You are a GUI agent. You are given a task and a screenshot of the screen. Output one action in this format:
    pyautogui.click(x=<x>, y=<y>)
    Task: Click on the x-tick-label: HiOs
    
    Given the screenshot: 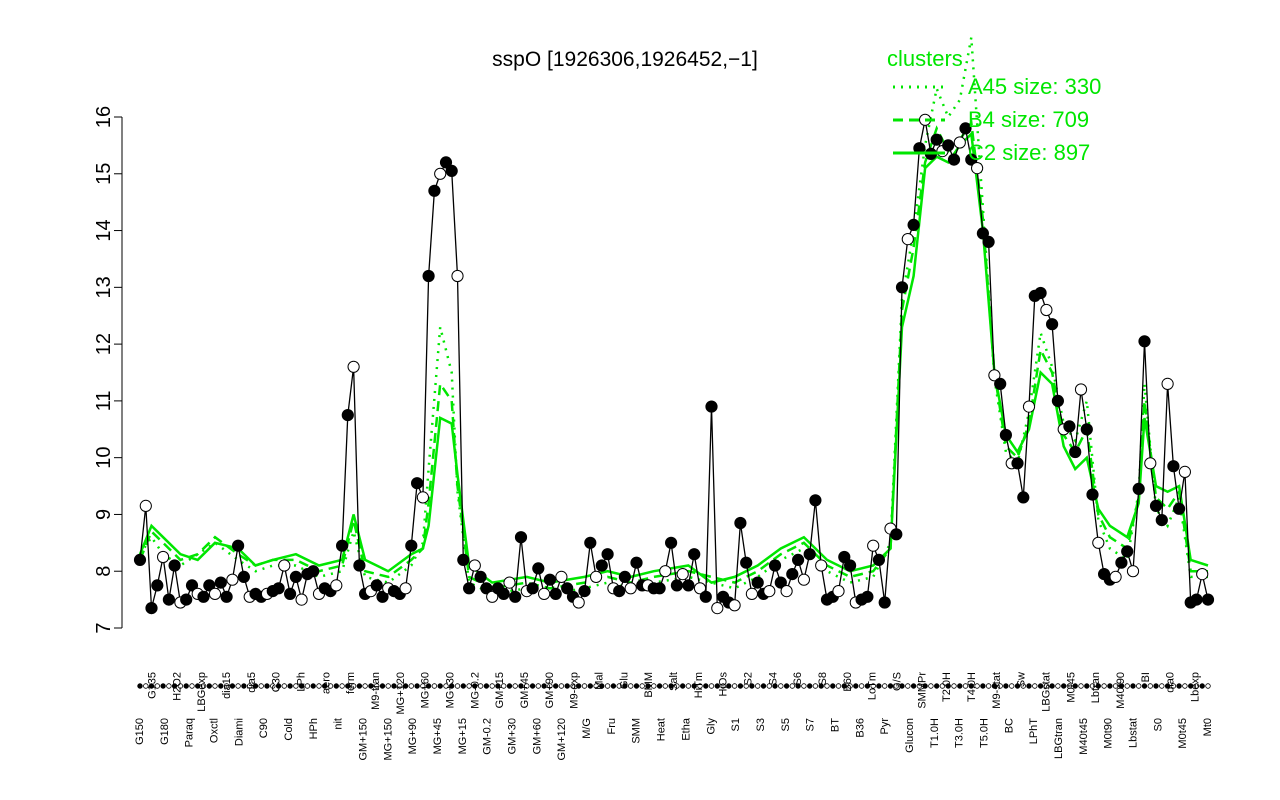 What is the action you would take?
    pyautogui.click(x=724, y=684)
    